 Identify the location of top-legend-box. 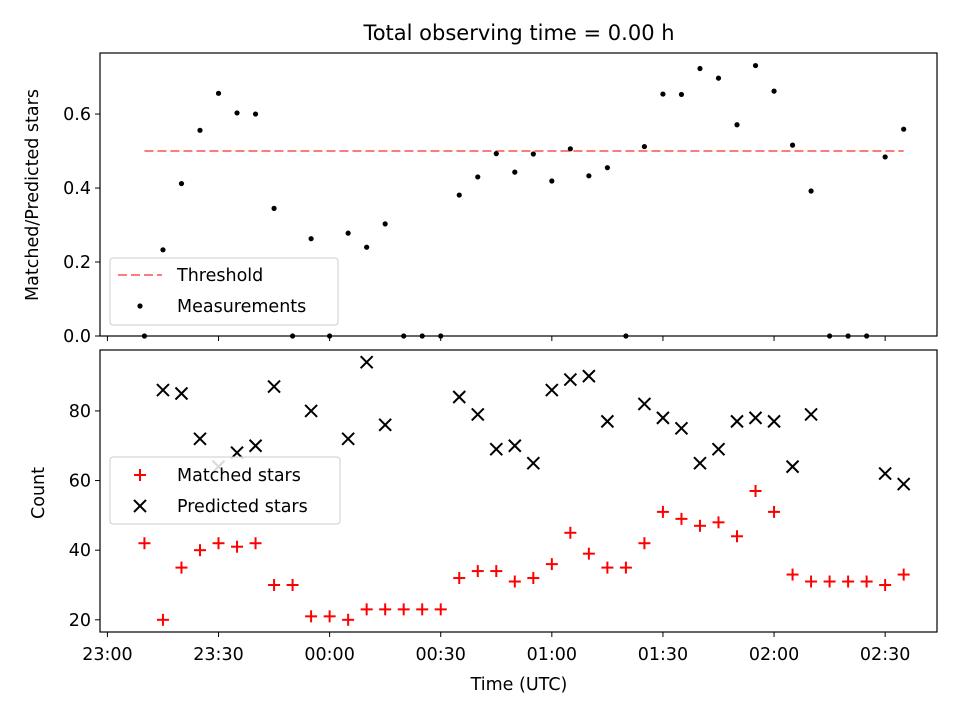
(224, 291).